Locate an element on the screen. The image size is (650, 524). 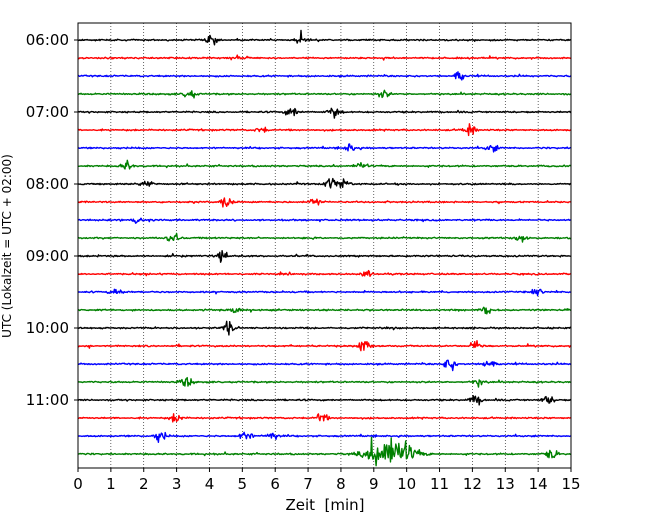
x-axis-label: Zeit [min] is located at coordinates (324, 505).